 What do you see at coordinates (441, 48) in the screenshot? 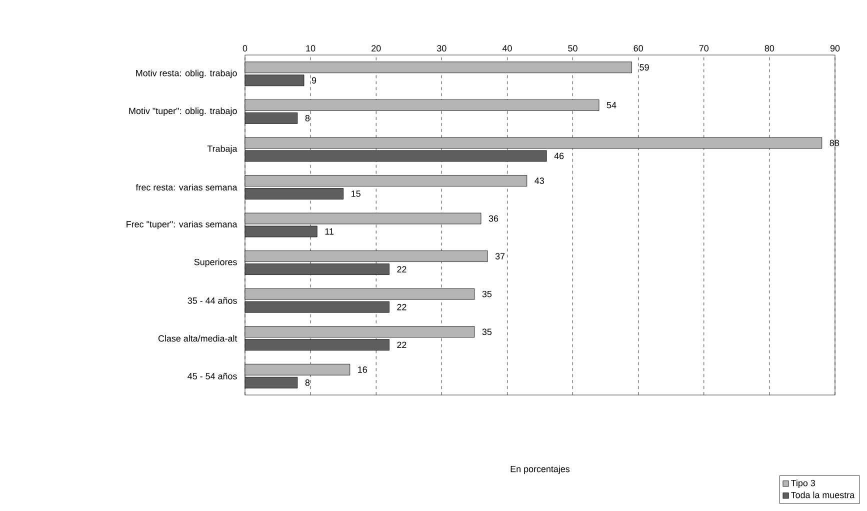
I see `x-tick-label: 30` at bounding box center [441, 48].